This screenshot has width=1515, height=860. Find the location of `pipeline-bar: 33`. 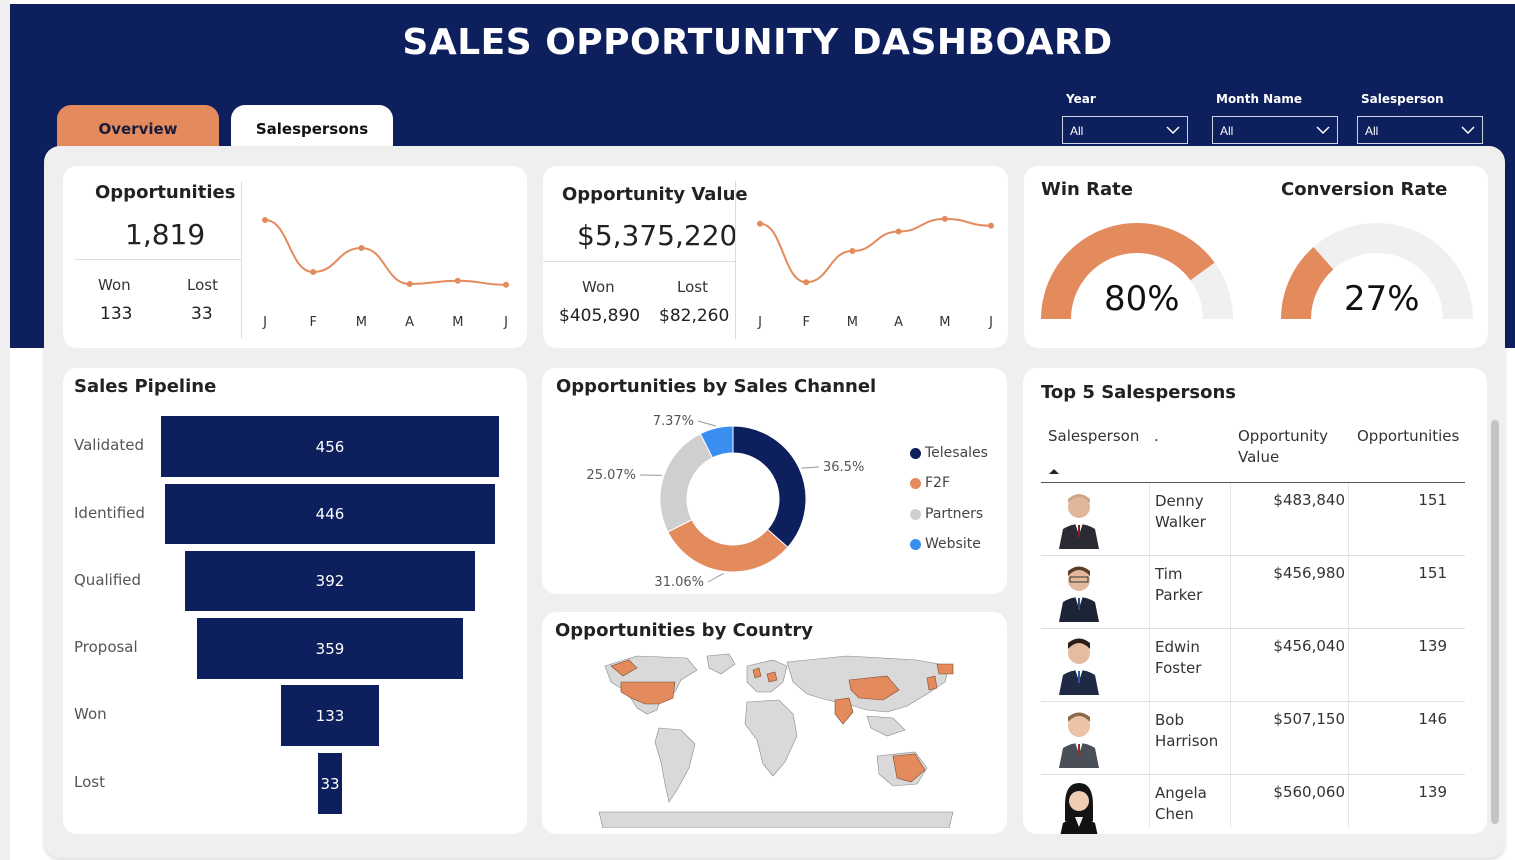

pipeline-bar: 33 is located at coordinates (330, 783).